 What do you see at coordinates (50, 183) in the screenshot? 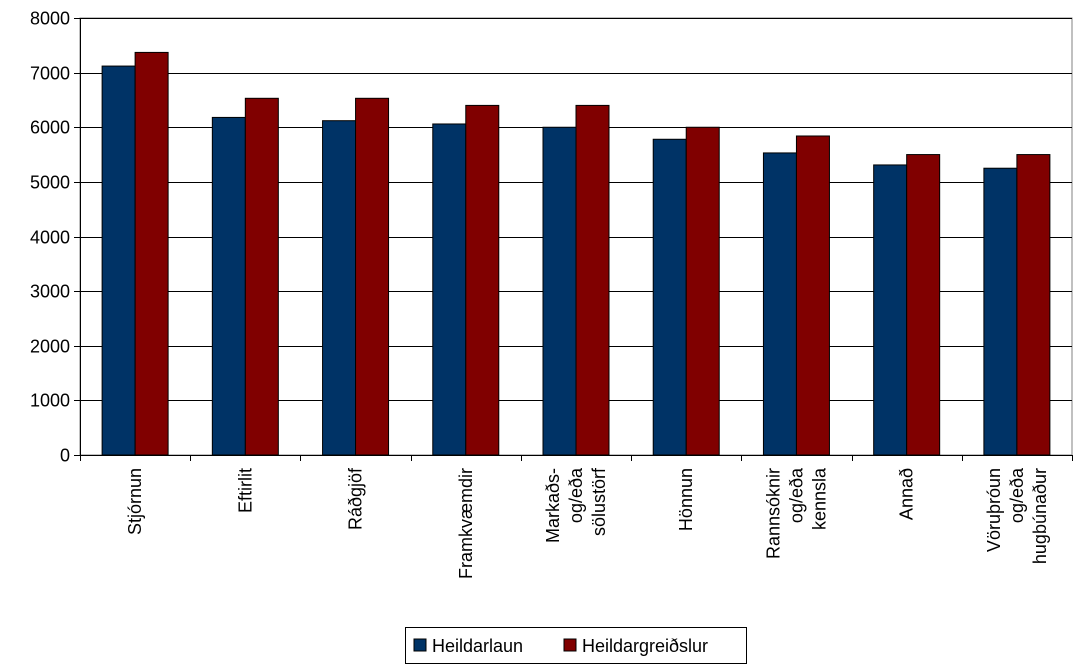
I see `y-tick-label: 5000` at bounding box center [50, 183].